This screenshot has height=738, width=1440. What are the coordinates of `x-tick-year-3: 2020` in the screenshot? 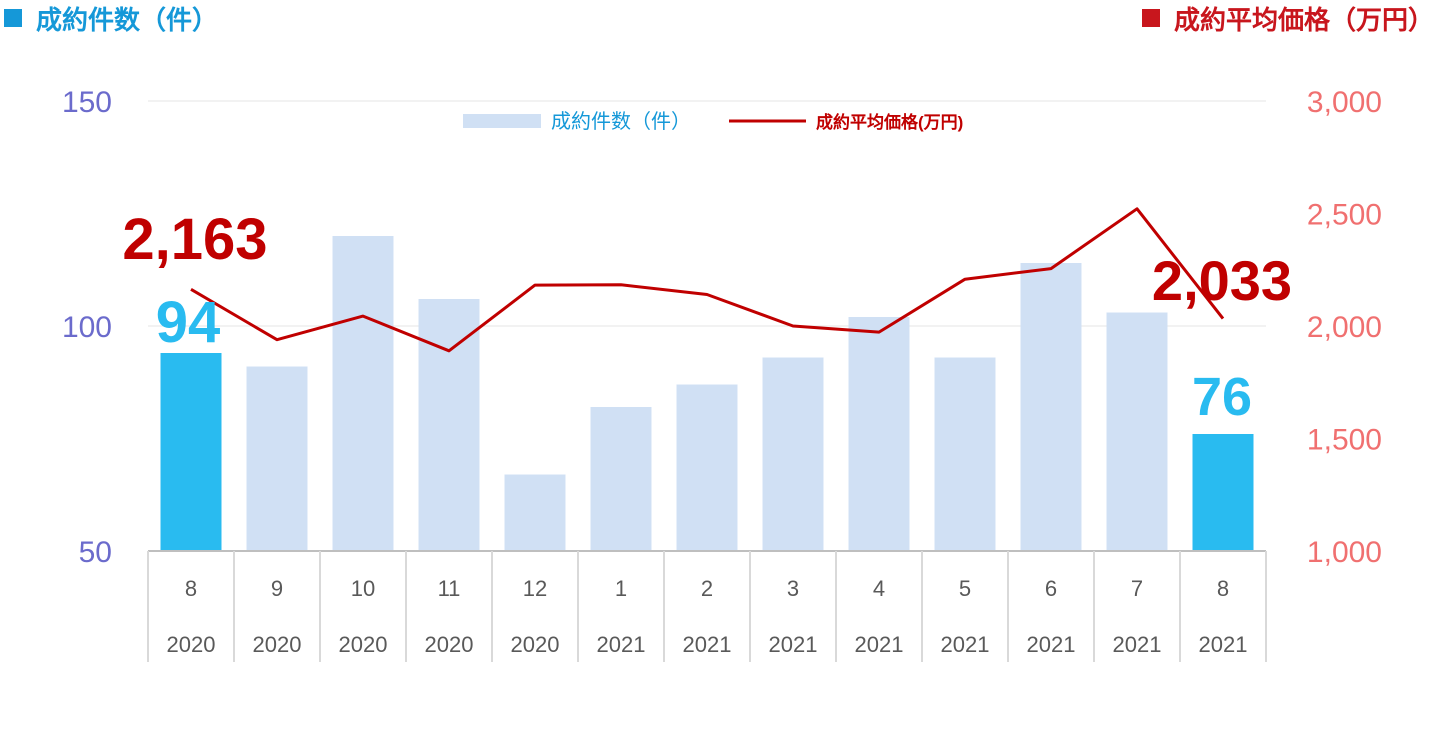 It's located at (449, 644).